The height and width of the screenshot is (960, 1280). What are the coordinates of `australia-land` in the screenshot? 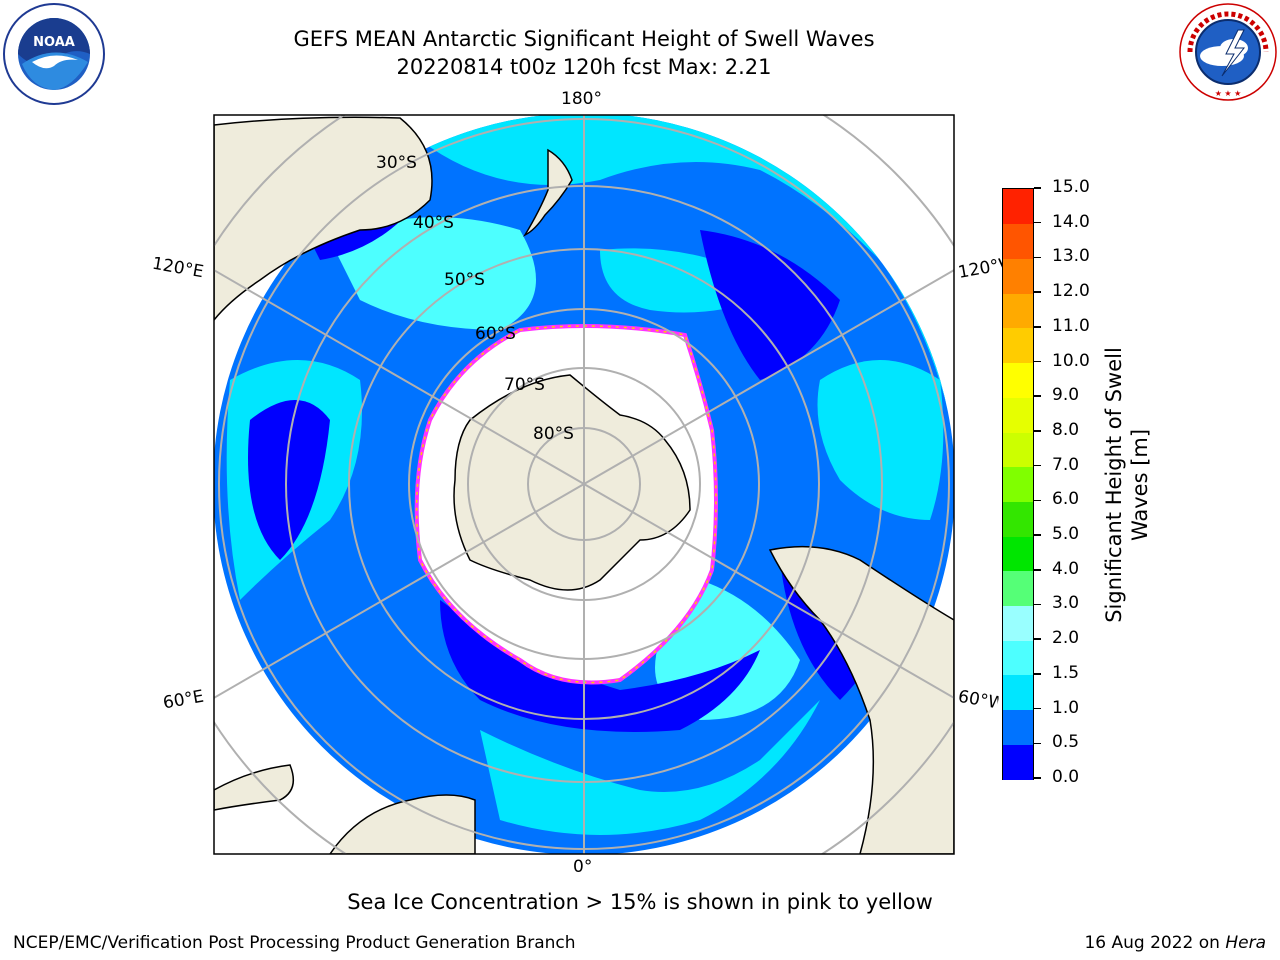 It's located at (323, 219).